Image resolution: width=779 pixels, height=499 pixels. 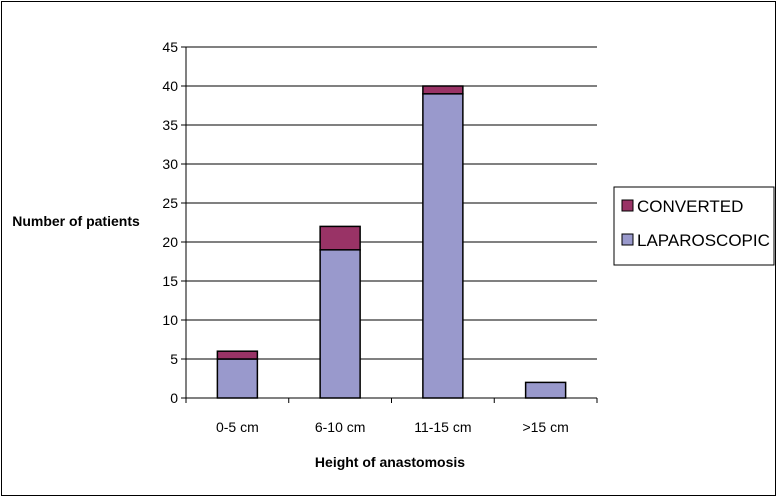 What do you see at coordinates (442, 427) in the screenshot?
I see `x-tick-label: 11-15 cm` at bounding box center [442, 427].